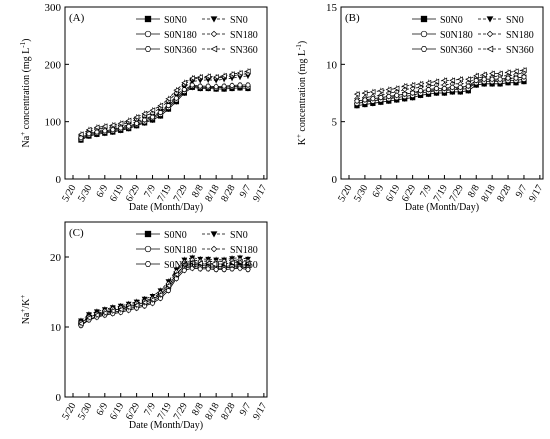 Image resolution: width=550 pixels, height=439 pixels. What do you see at coordinates (506, 50) in the screenshot?
I see `legend-item-sn360: SN360` at bounding box center [506, 50].